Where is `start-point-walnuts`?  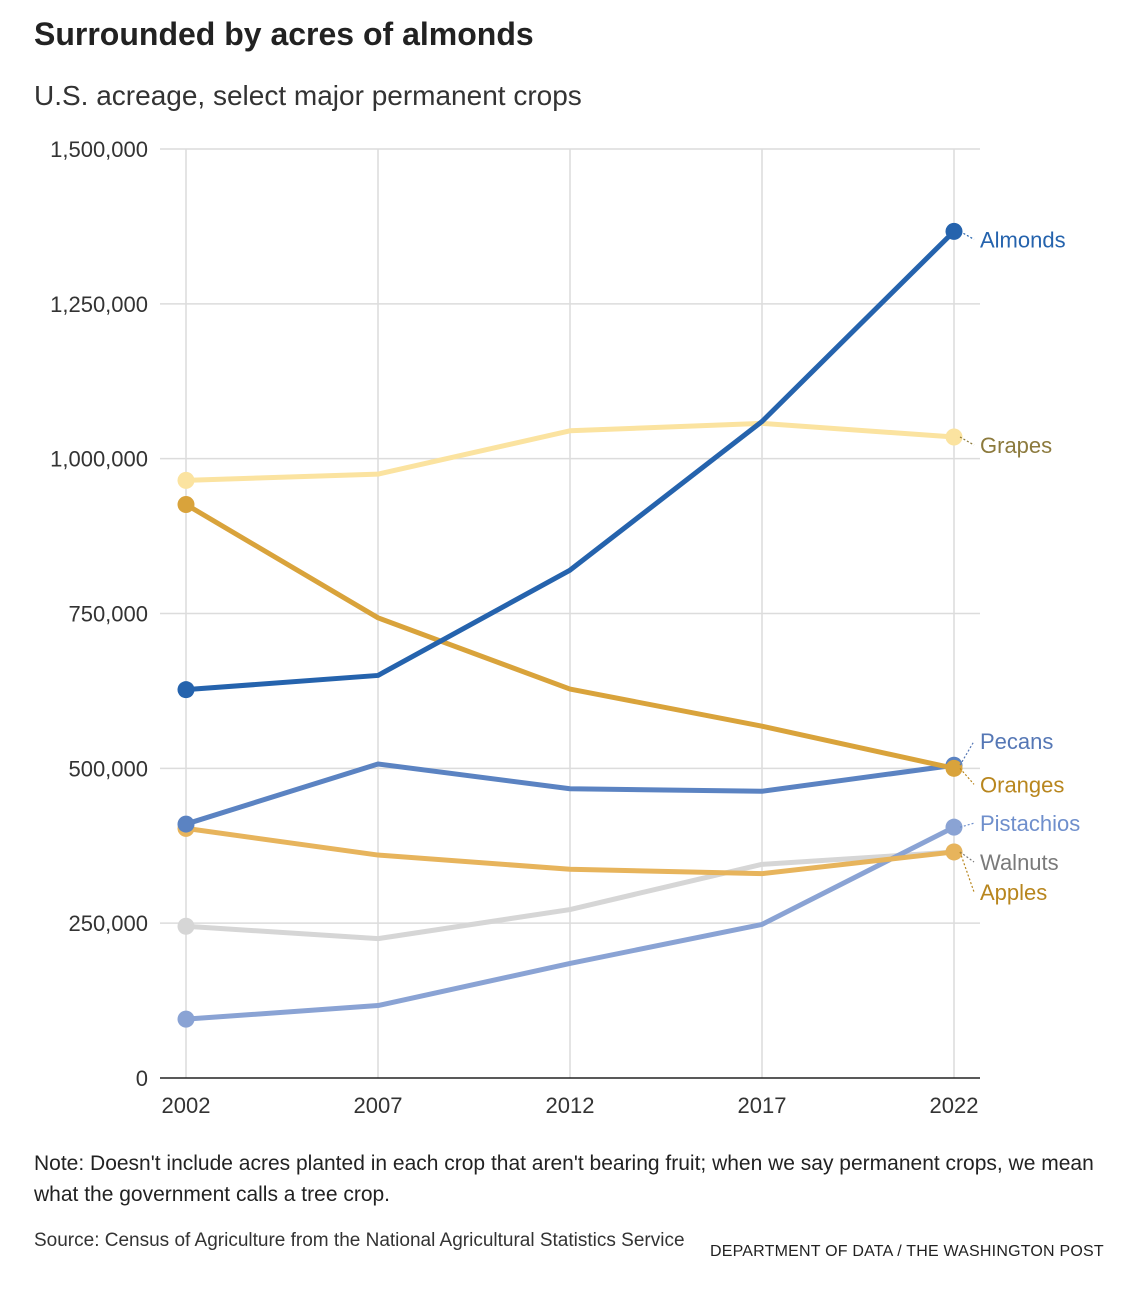
start-point-walnuts is located at coordinates (186, 926).